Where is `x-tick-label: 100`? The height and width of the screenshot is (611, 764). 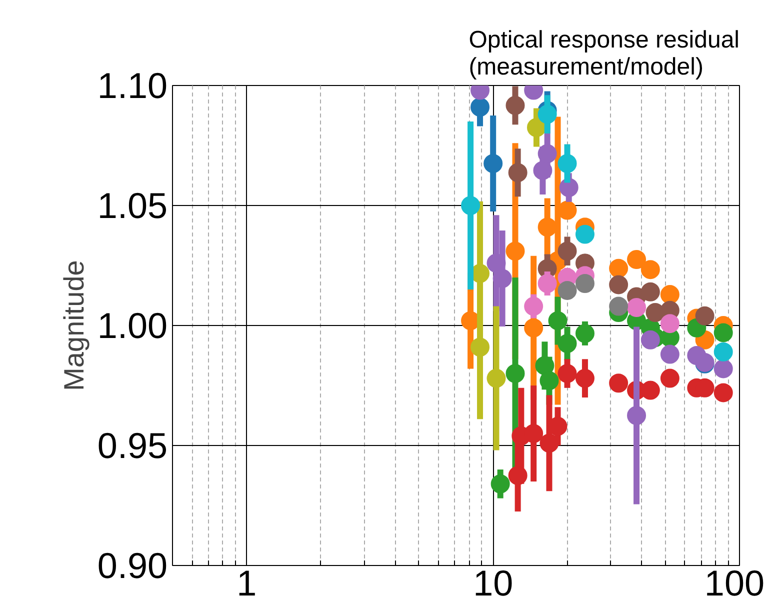 x-tick-label: 100 is located at coordinates (734, 583).